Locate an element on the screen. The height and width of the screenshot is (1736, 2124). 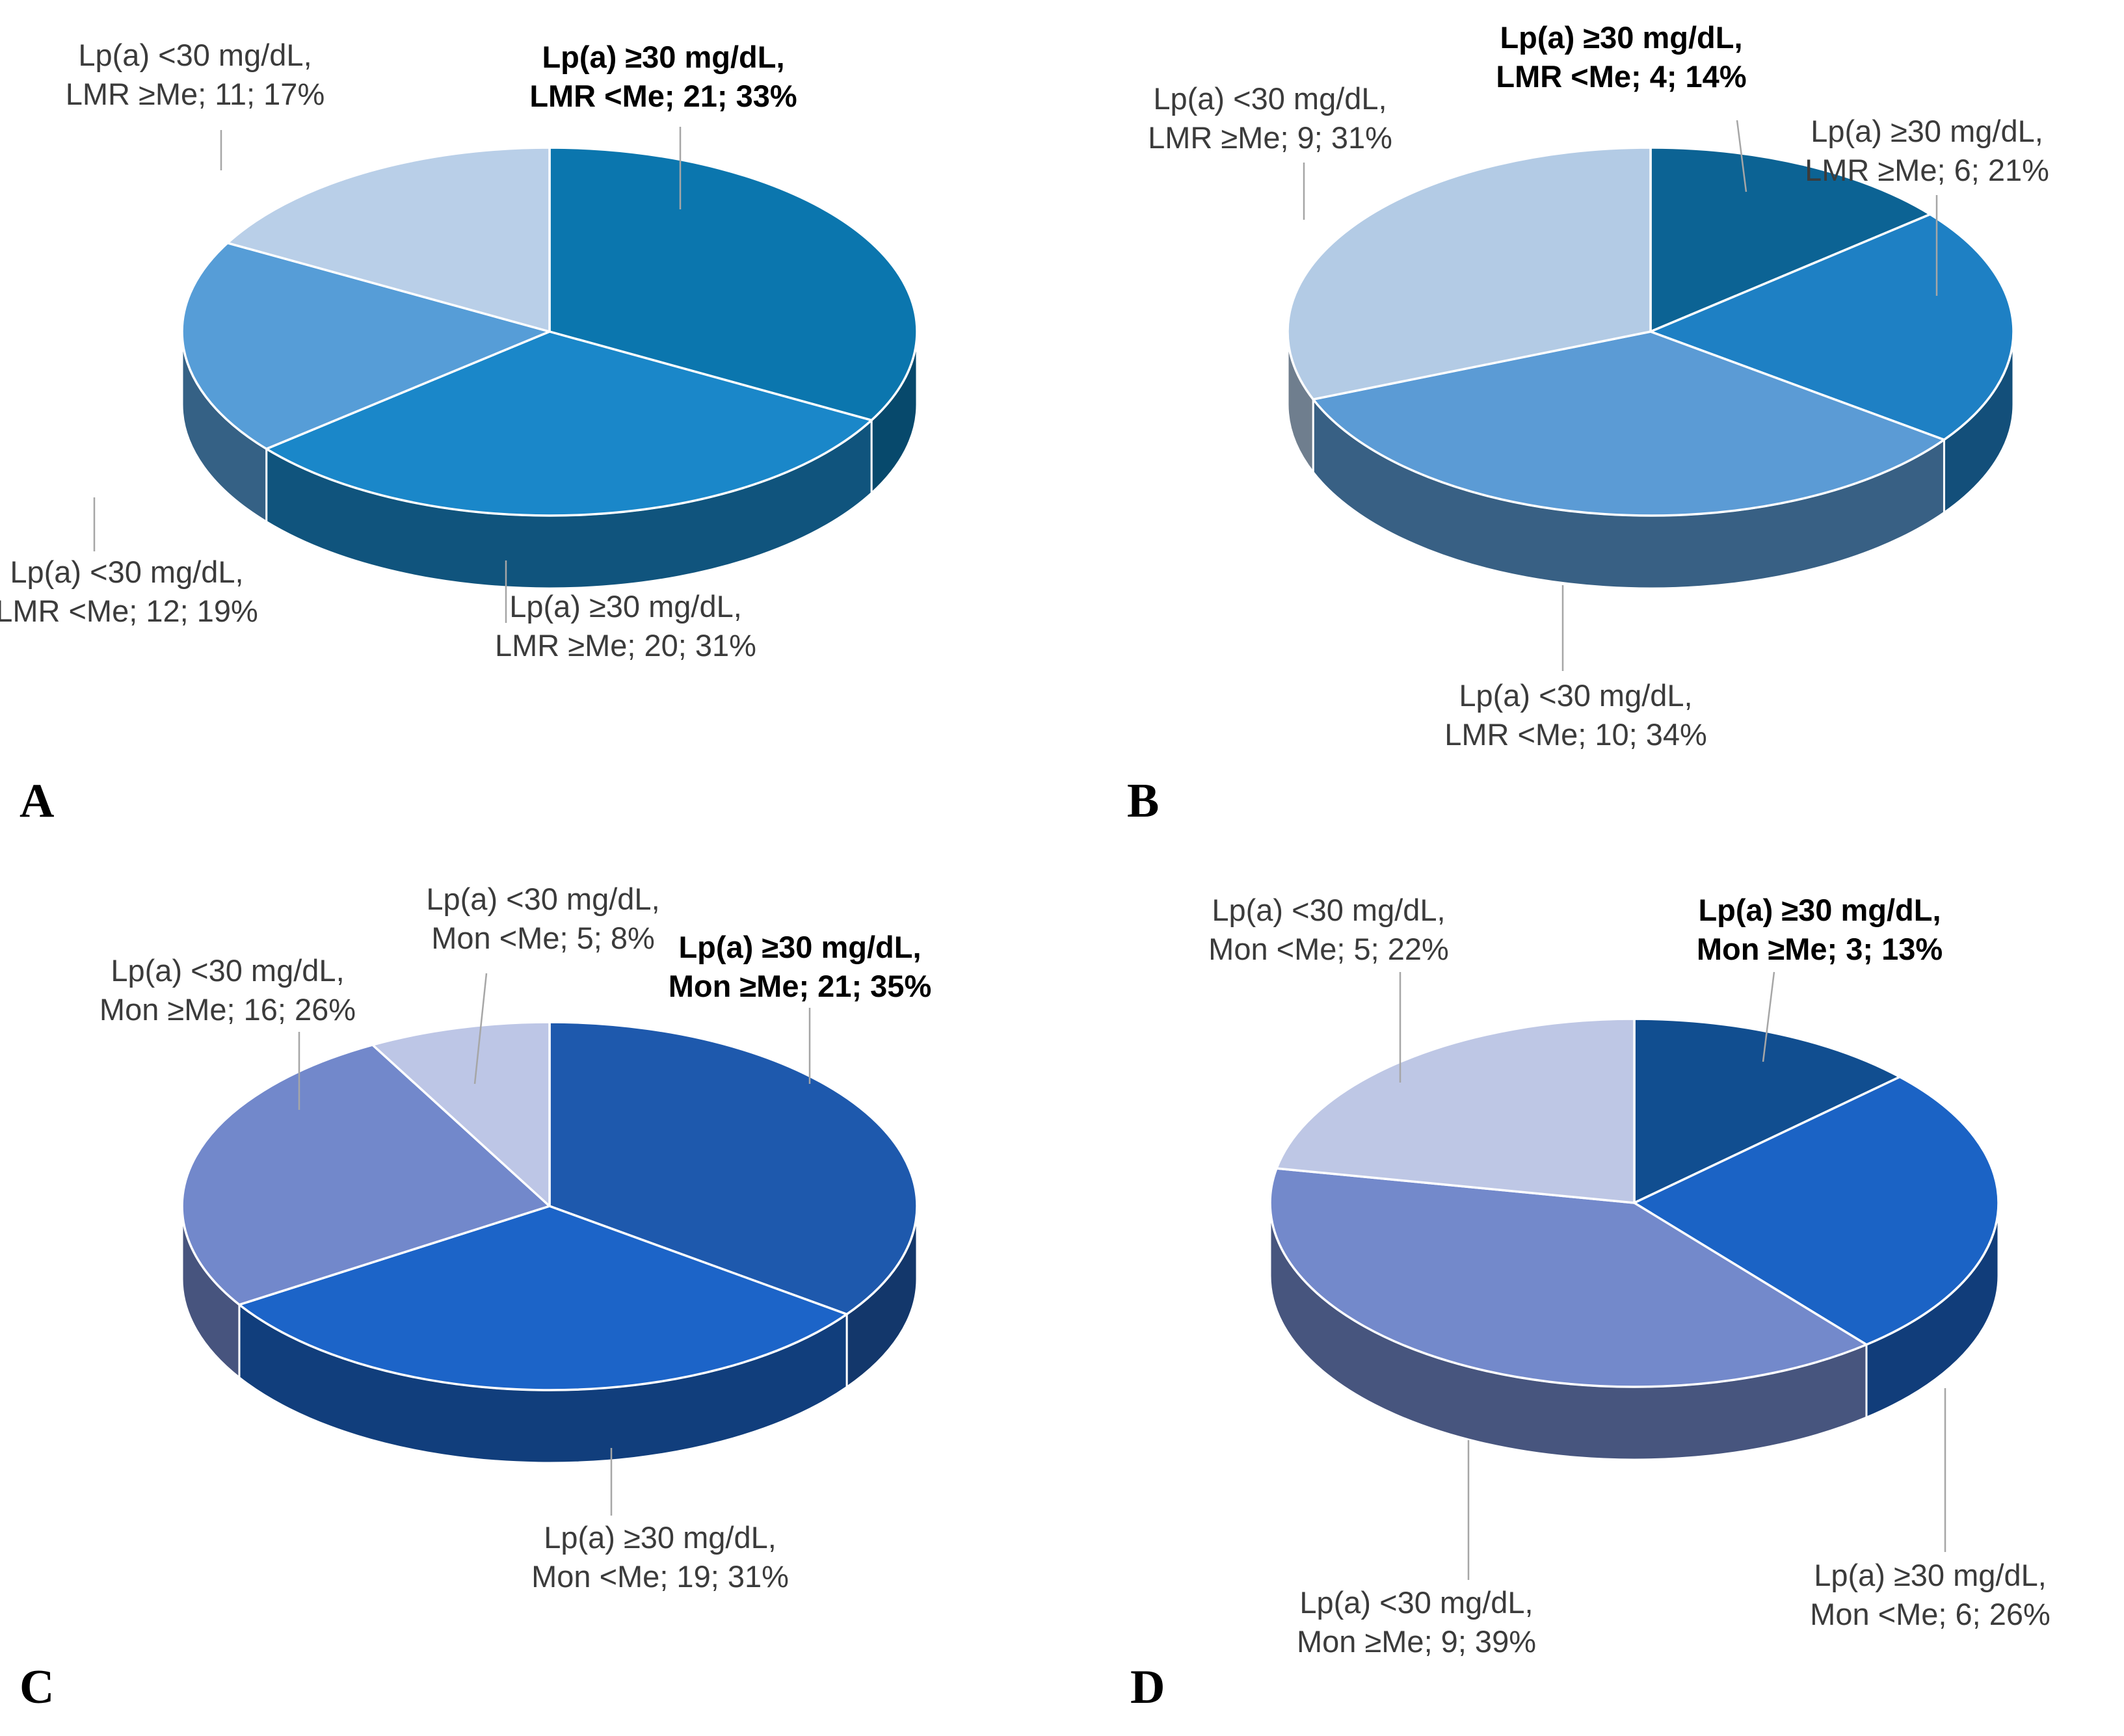
slice-label-b-2: Lp(a) <30 mg/dL, LMR <Me; 10; 34% is located at coordinates (1575, 715).